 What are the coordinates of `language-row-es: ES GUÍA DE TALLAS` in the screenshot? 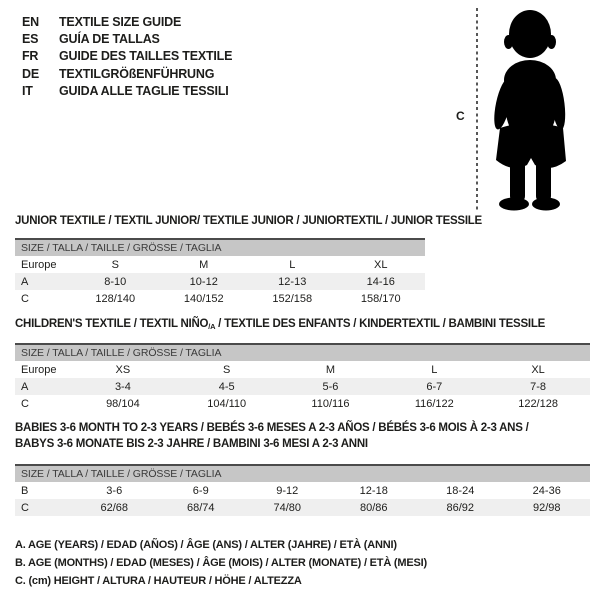 It's located at (127, 38).